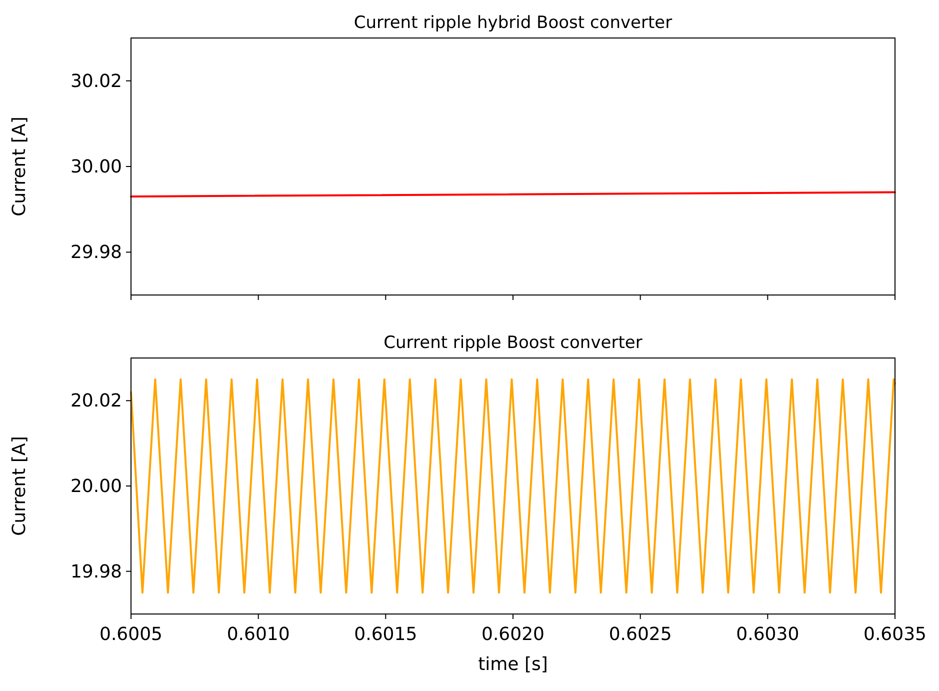 Image resolution: width=939 pixels, height=691 pixels. What do you see at coordinates (258, 634) in the screenshot?
I see `x-tick-label: 0.6010` at bounding box center [258, 634].